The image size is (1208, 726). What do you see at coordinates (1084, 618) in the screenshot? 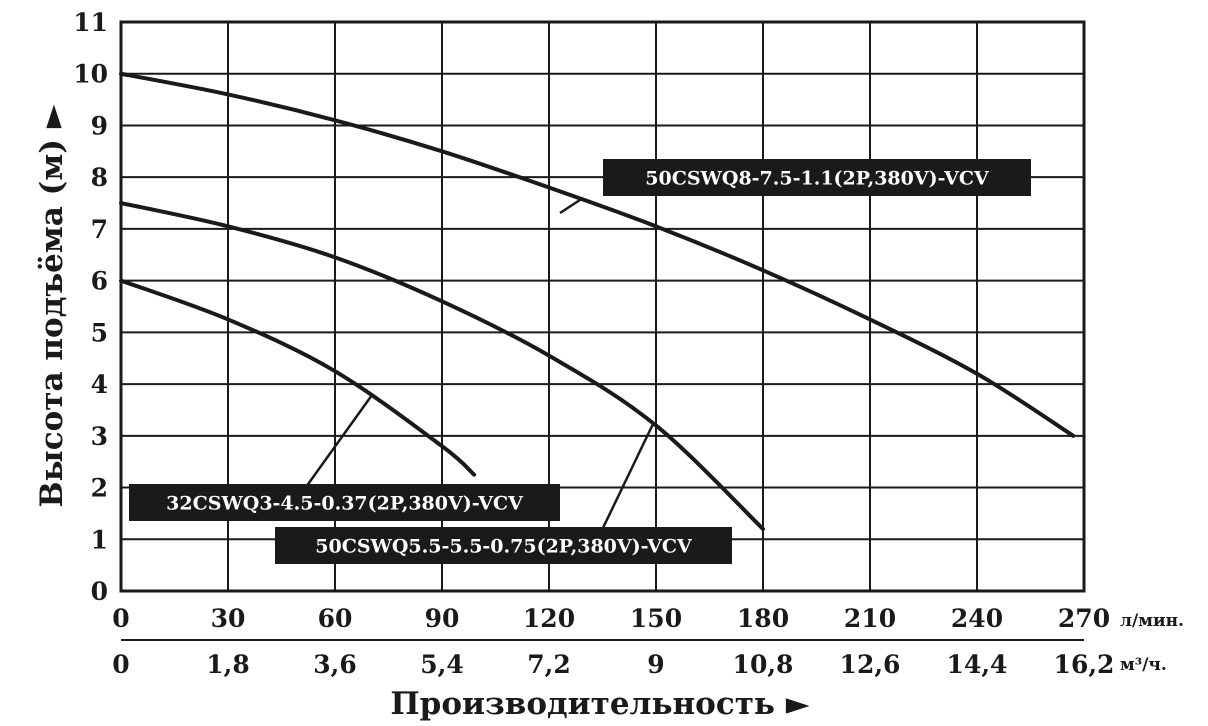
I see `x-tick-label-primary: 270` at bounding box center [1084, 618].